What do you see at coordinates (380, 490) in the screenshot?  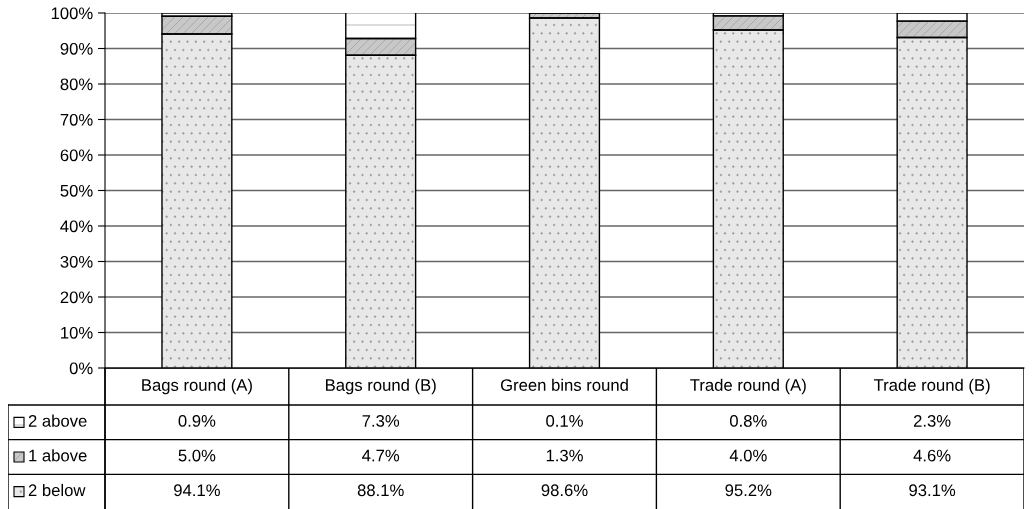 I see `data-label: 88.1%` at bounding box center [380, 490].